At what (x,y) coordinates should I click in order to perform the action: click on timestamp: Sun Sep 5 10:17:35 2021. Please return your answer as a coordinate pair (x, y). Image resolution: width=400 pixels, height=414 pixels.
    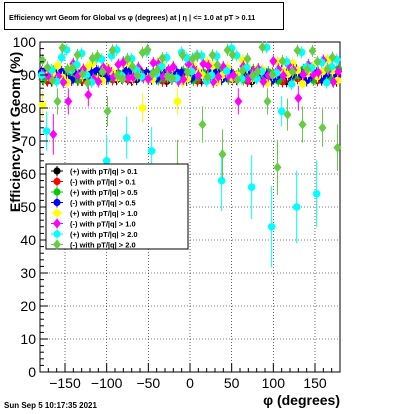
    Looking at the image, I should click on (50, 405).